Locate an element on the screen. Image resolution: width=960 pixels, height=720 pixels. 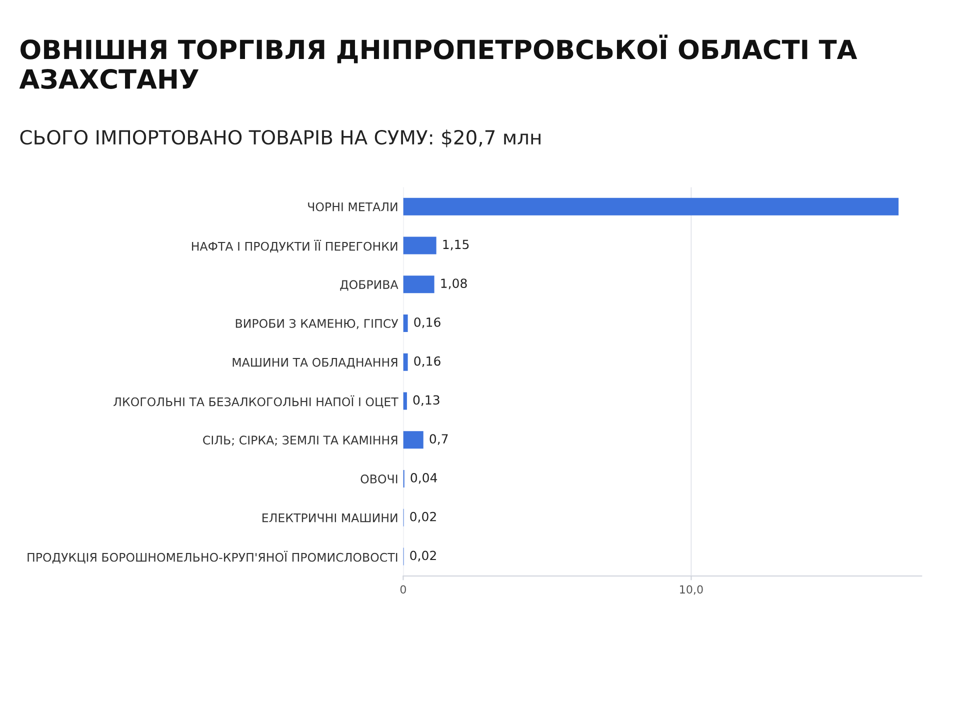
chart-subtitle: СЬОГО ІМПОРТОВАНО ТОВАРІВ НА СУМУ: $20,7 млн is located at coordinates (280, 139).